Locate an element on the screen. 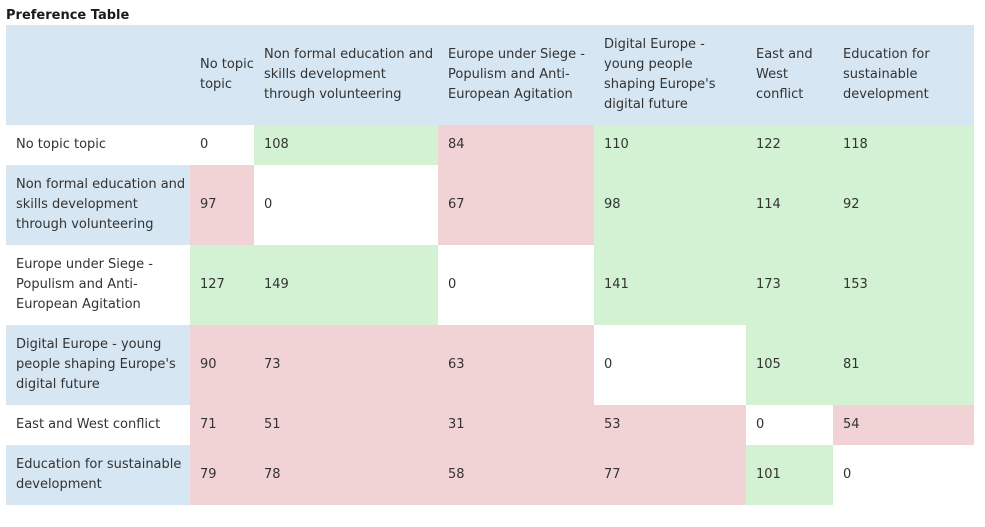  row-label: Education for sustainable development is located at coordinates (98, 475).